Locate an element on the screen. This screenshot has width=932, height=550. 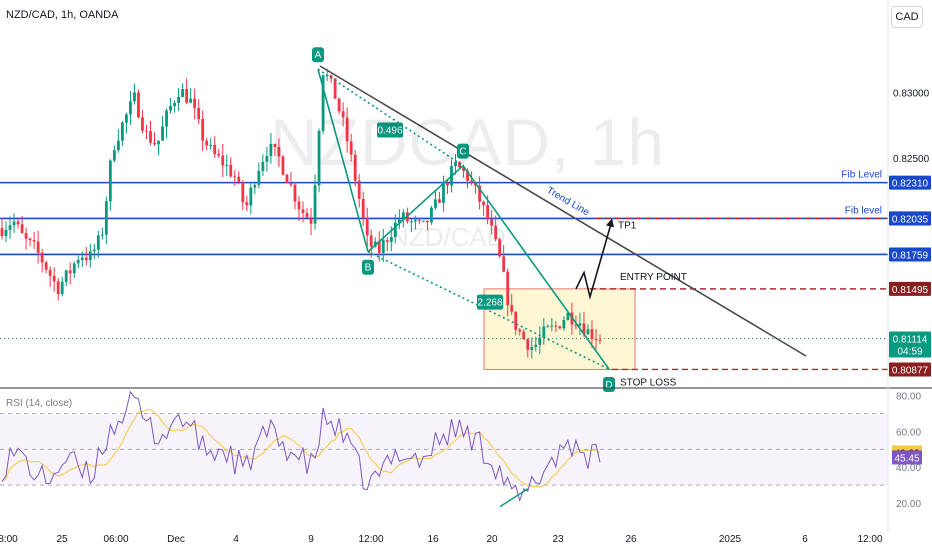
rsi-line is located at coordinates (301, 446).